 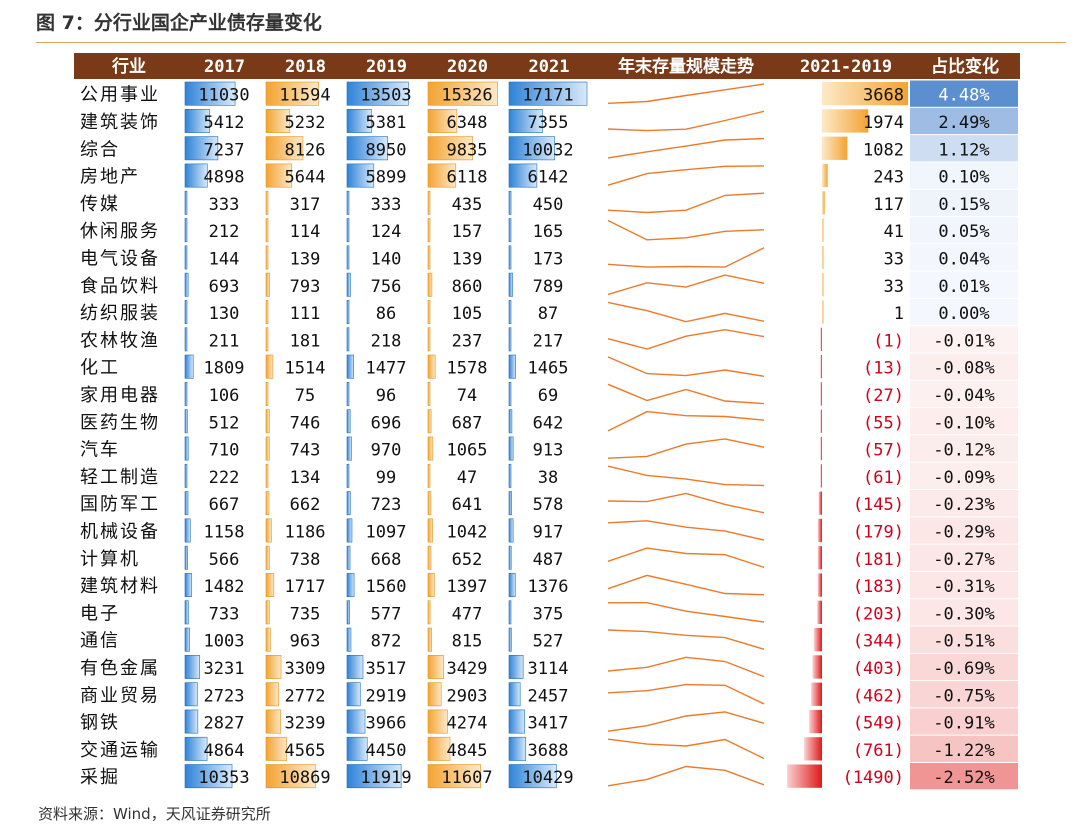 I want to click on header-cell-8: 占比变化, so click(x=965, y=66).